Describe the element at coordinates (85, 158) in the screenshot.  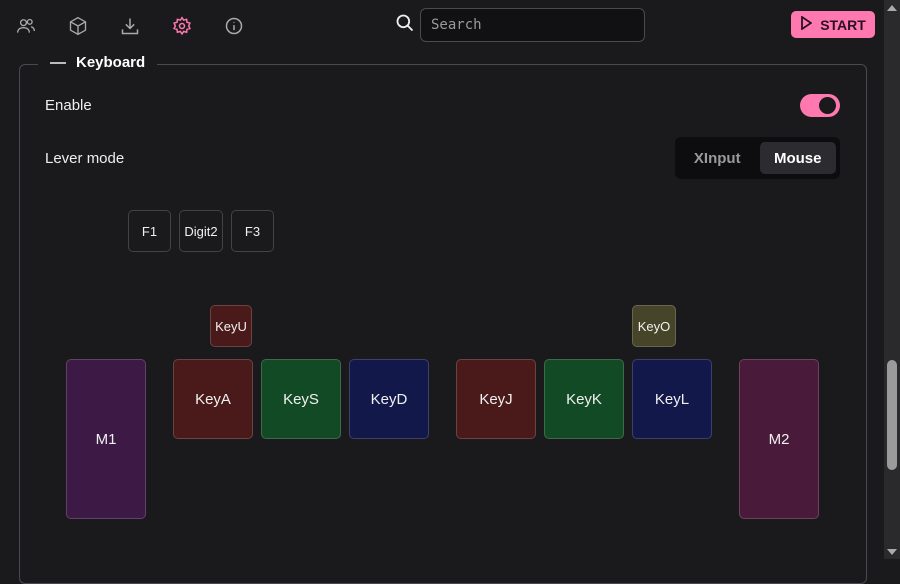
I see `lever-mode-label: Lever mode` at that location.